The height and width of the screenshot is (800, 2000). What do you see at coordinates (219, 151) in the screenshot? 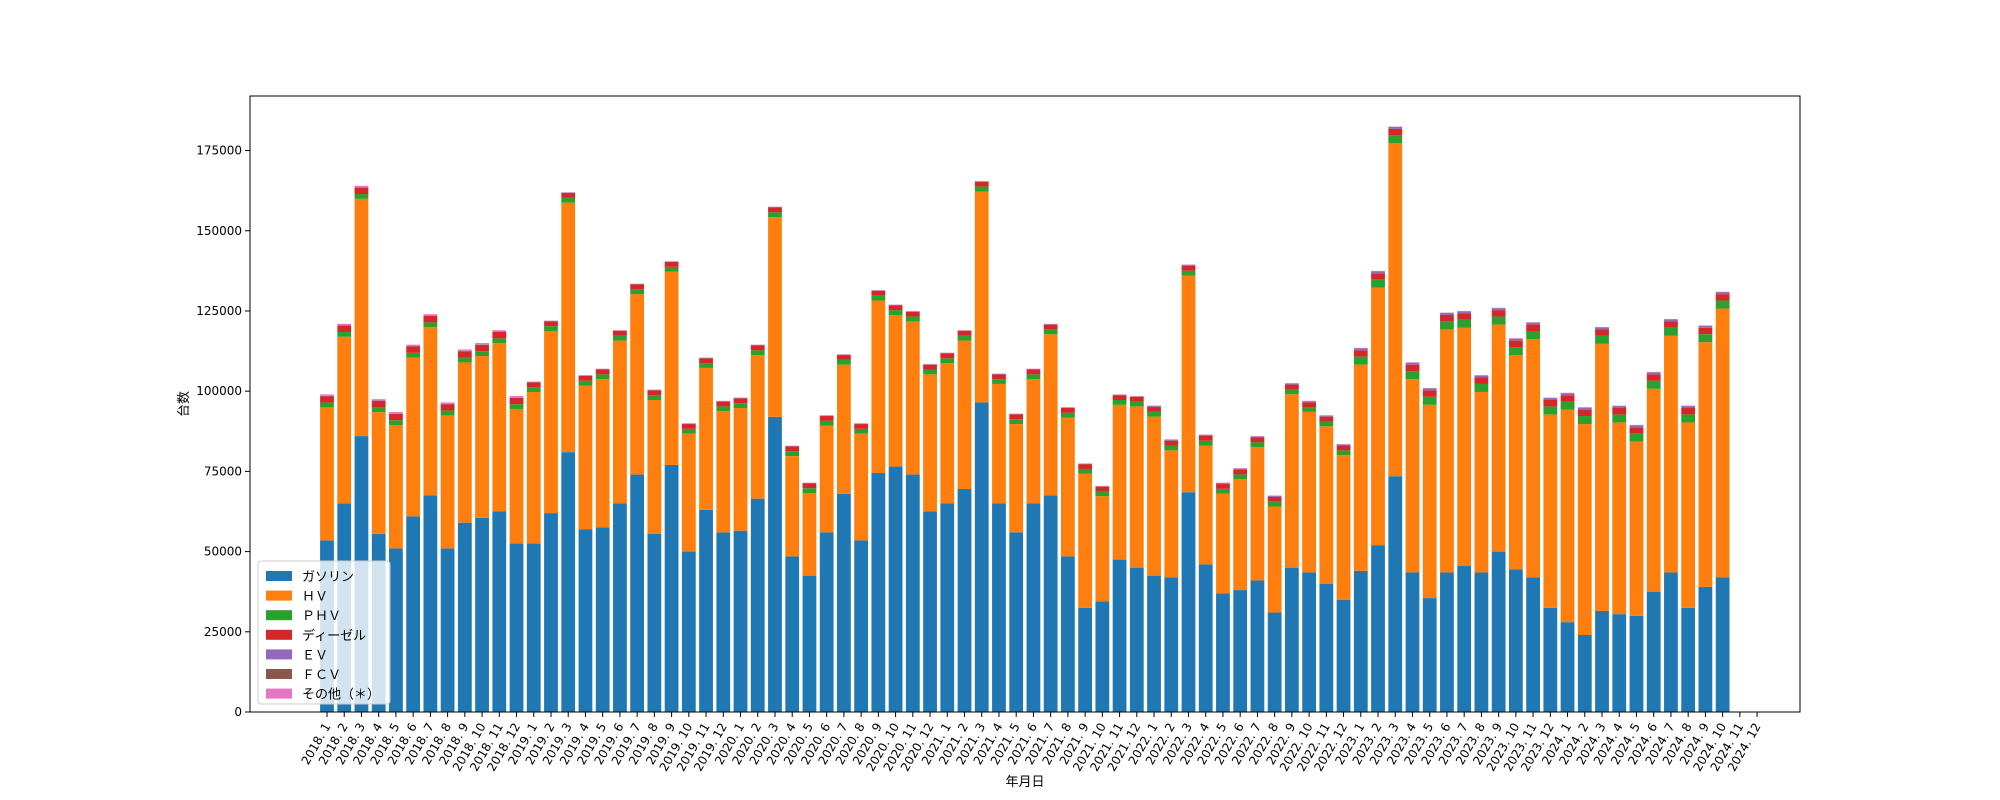
I see `y-tick-label: 175000` at bounding box center [219, 151].